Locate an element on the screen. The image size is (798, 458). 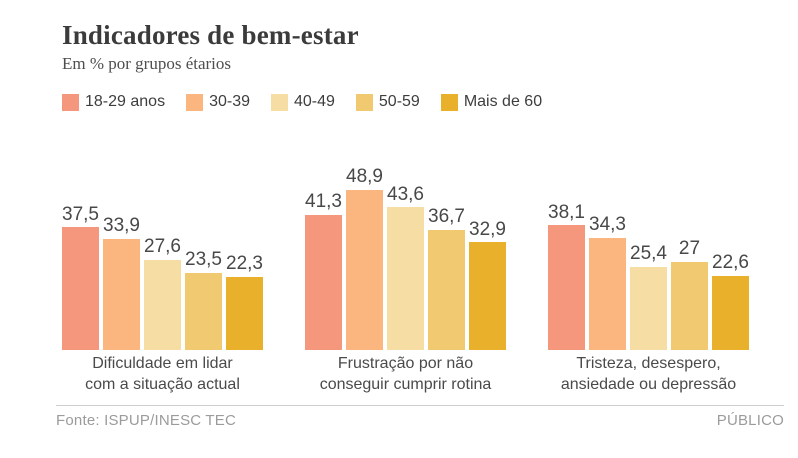
legend-item: 18-29 anos is located at coordinates (113, 102).